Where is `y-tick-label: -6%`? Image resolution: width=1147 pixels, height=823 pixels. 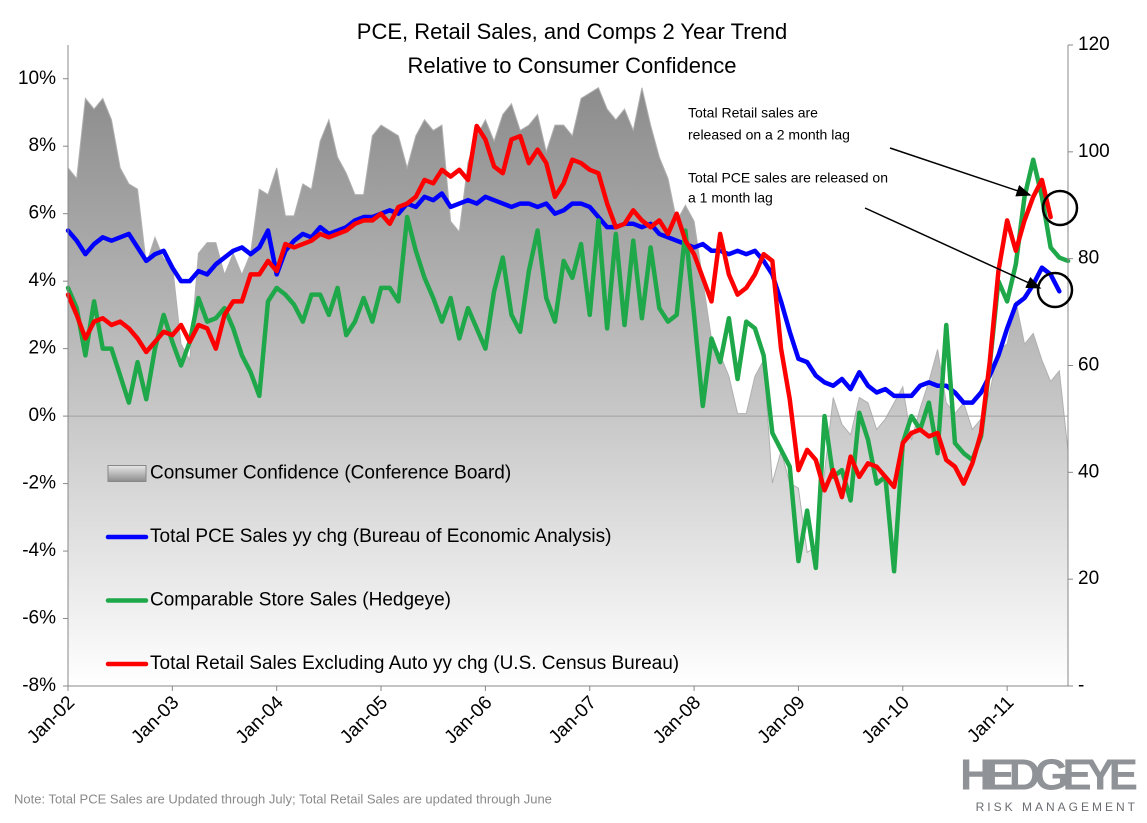
y-tick-label: -6% is located at coordinates (39, 618).